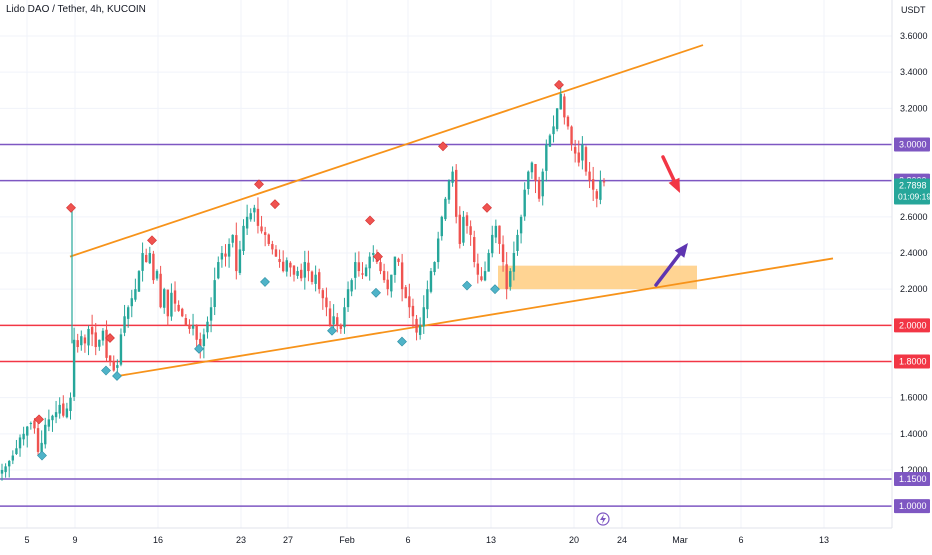  Describe the element at coordinates (681, 250) in the screenshot. I see `bullish-arrow-head` at that location.